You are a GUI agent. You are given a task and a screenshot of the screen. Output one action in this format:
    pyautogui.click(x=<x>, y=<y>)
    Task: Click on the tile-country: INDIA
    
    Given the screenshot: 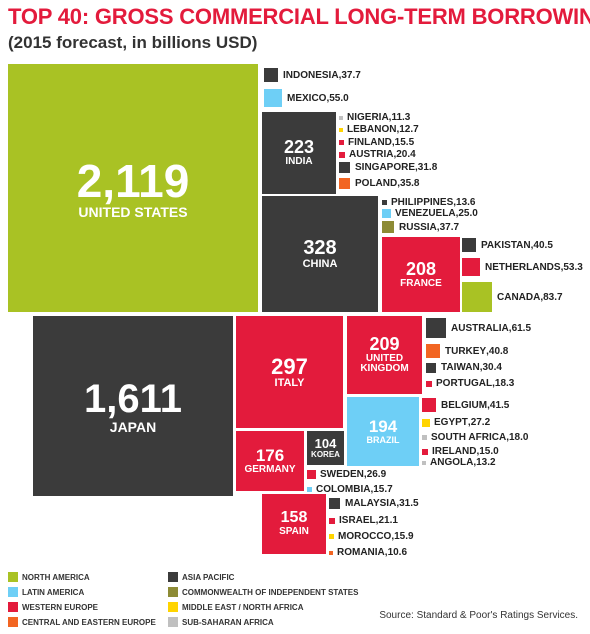 What is the action you would take?
    pyautogui.click(x=299, y=162)
    